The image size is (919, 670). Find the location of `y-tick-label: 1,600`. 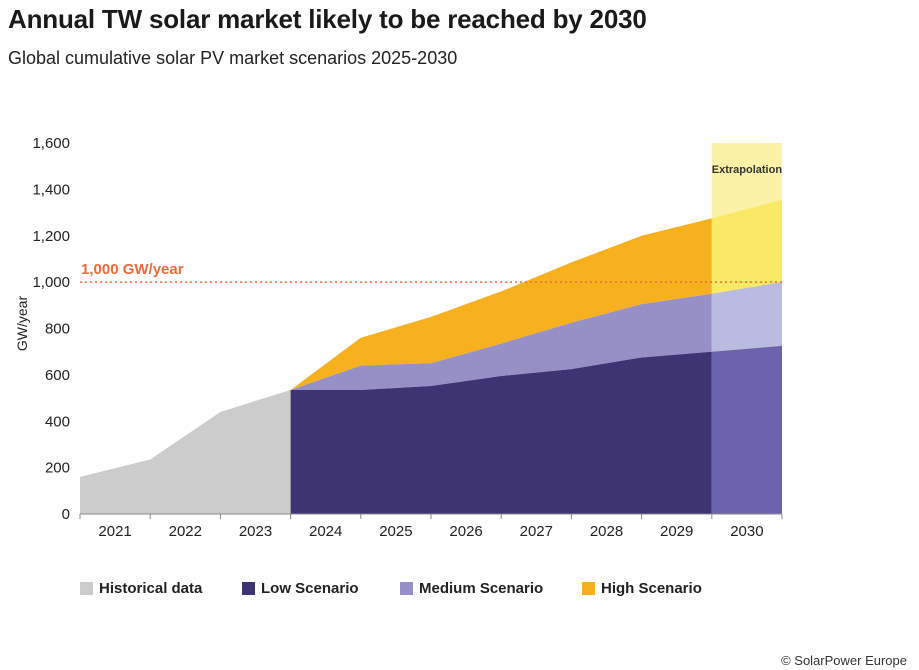

y-tick-label: 1,600 is located at coordinates (51, 143).